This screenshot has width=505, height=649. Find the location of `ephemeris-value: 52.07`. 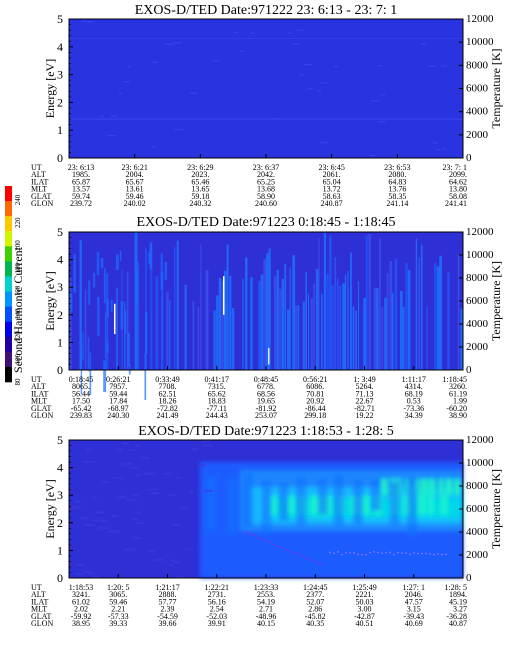

ephemeris-value: 52.07 is located at coordinates (315, 601).